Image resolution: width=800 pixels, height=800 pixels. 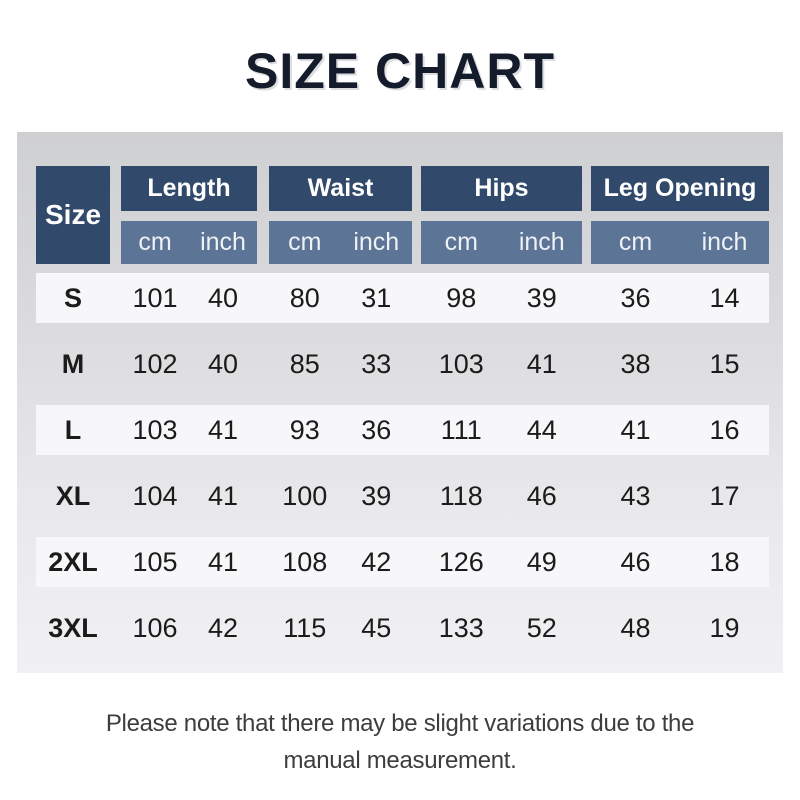 I want to click on table-cell: 80, so click(x=304, y=297).